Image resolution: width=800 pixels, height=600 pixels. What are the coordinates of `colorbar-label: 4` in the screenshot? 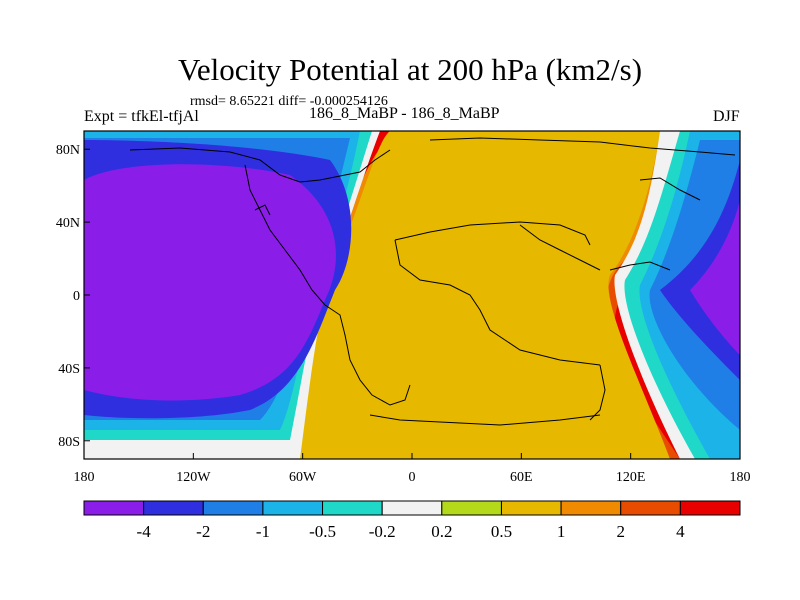 It's located at (680, 531).